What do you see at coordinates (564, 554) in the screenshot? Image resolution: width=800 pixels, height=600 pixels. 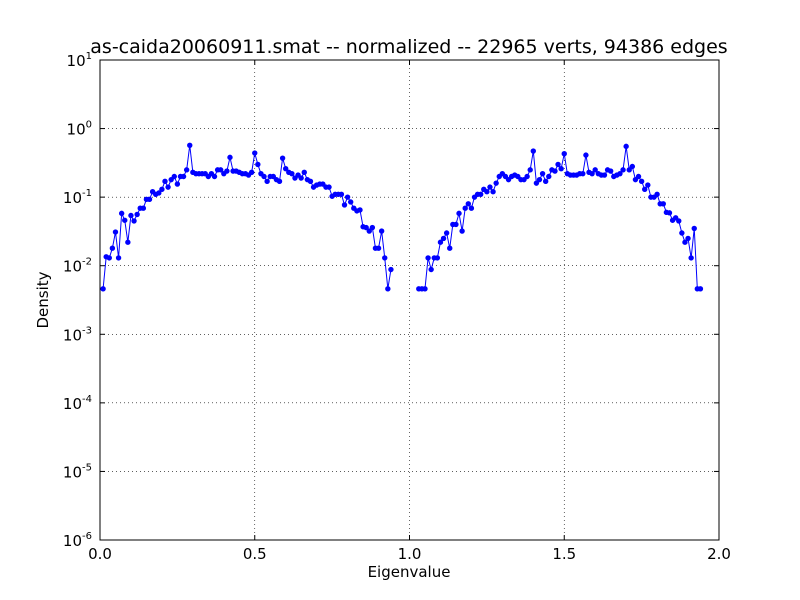 I see `x-tick-label: 1.5` at bounding box center [564, 554].